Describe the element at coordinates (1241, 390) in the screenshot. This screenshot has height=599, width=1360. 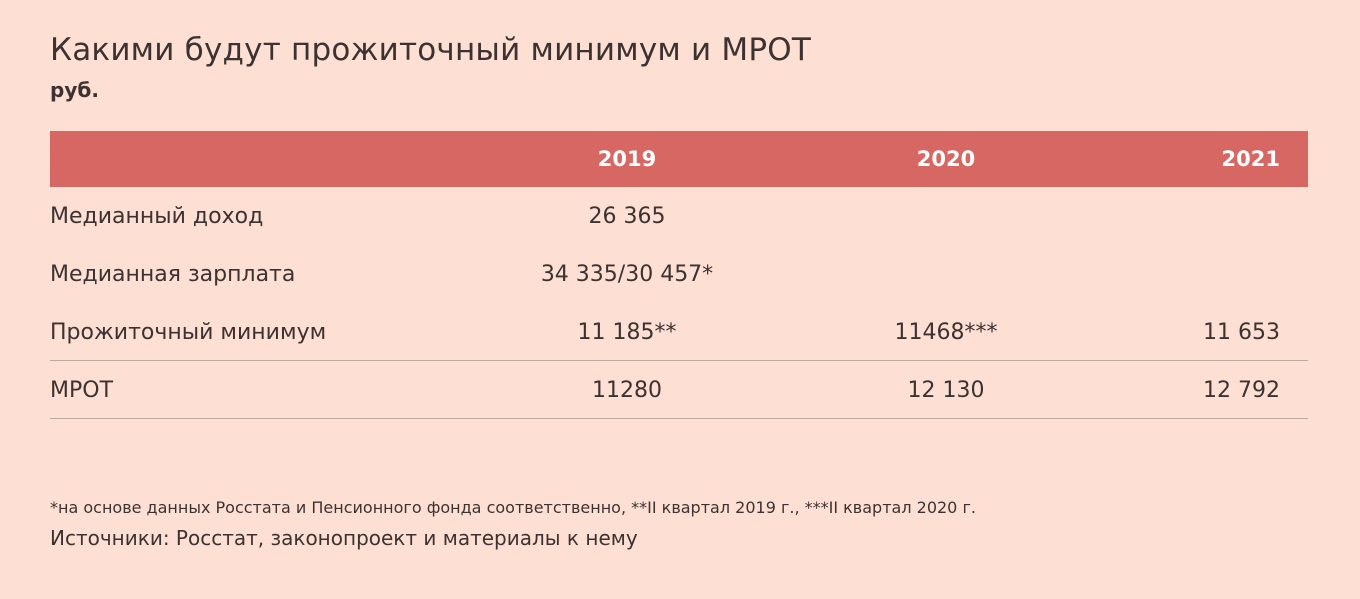
I see `table-cell: 12 792` at that location.